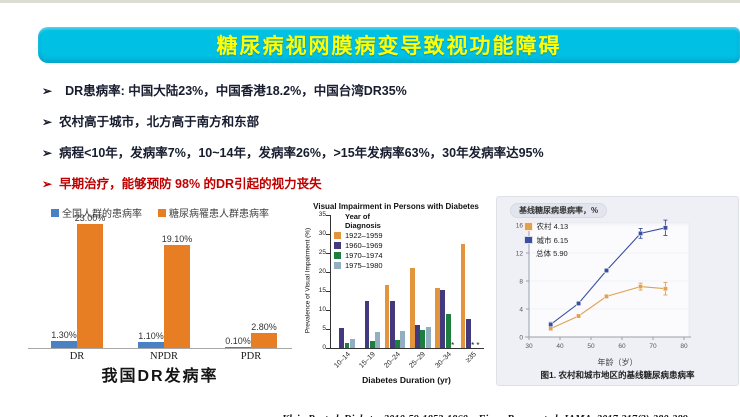 The image size is (740, 417). I want to click on bullet-text: DR患病率: 中国大陆23%，中国香港18.2%，中国台湾DR35%, so click(236, 91).